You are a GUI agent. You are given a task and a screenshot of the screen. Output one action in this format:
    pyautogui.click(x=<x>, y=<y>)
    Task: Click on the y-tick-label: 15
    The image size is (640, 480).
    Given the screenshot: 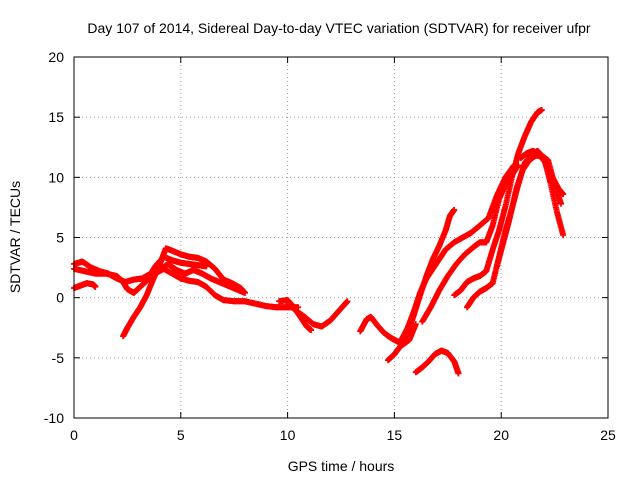 What is the action you would take?
    pyautogui.click(x=56, y=117)
    